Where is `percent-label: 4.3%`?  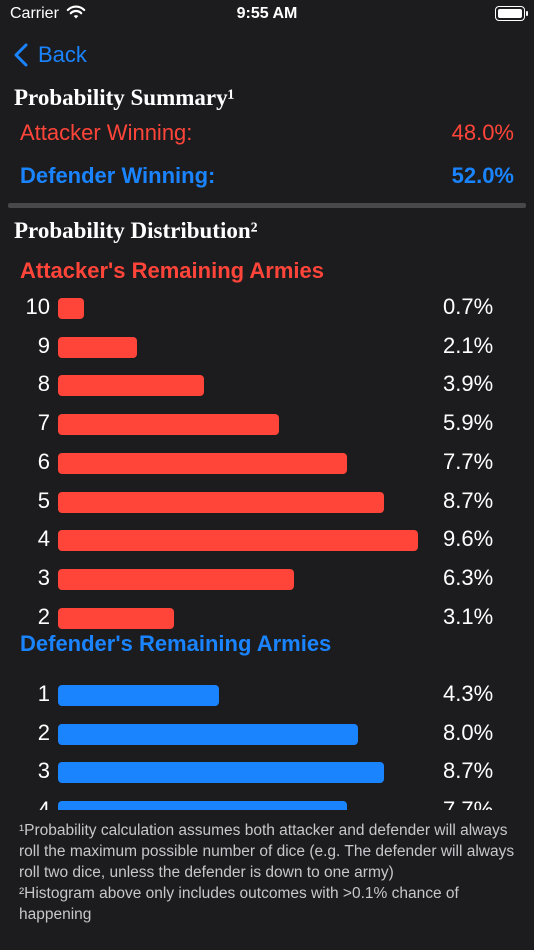 percent-label: 4.3% is located at coordinates (468, 693).